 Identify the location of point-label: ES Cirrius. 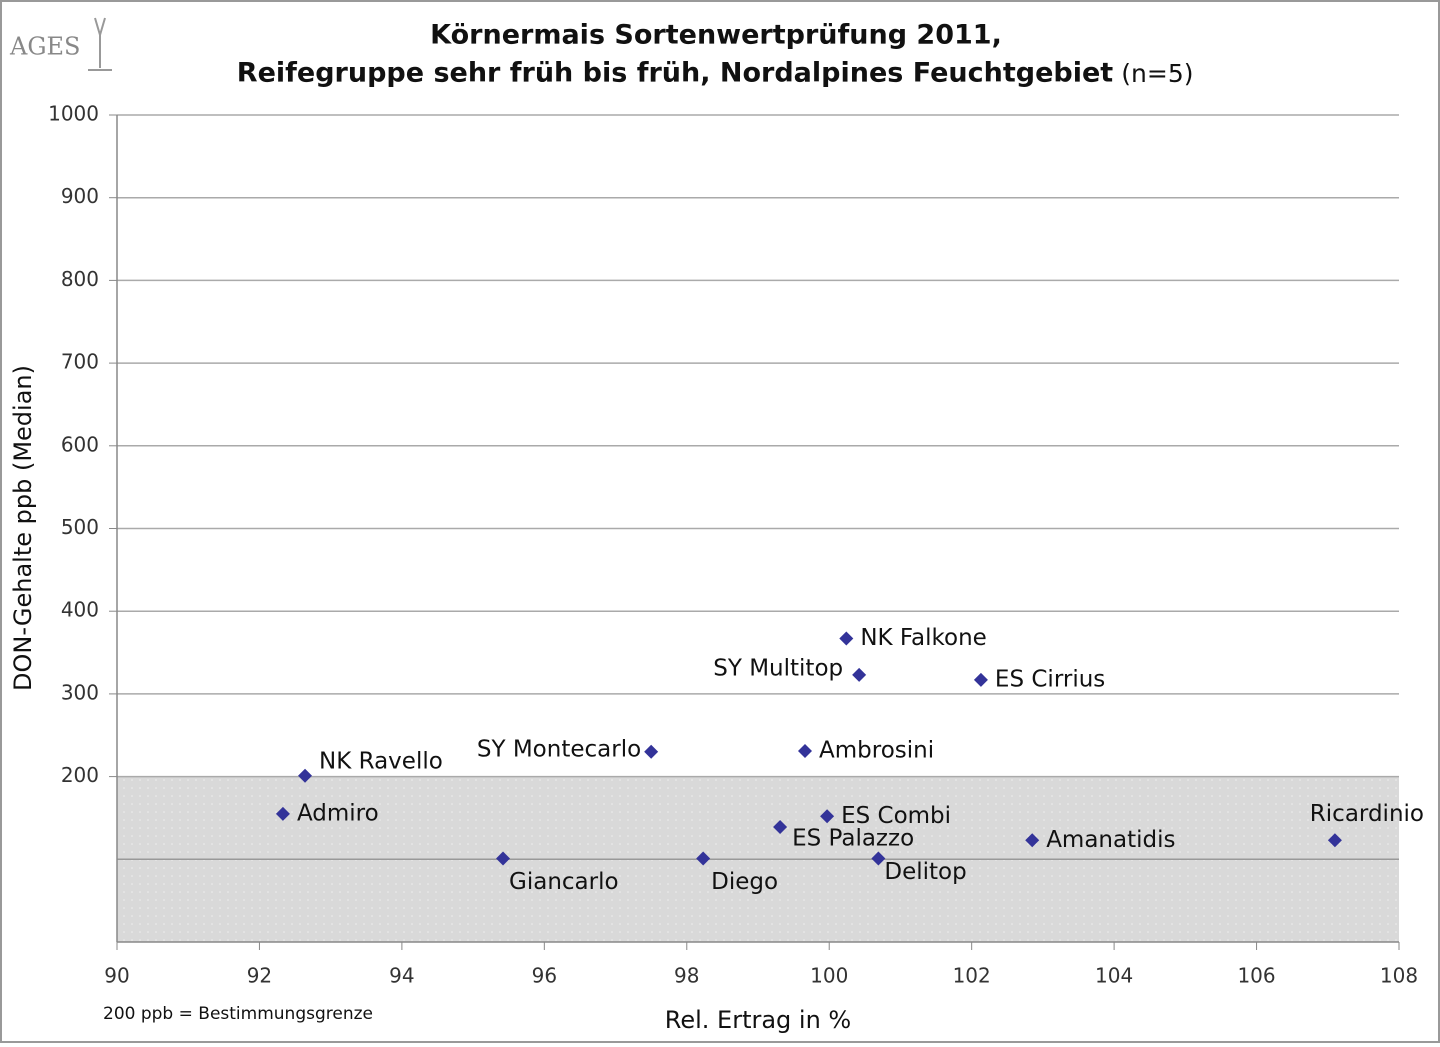
(1050, 679).